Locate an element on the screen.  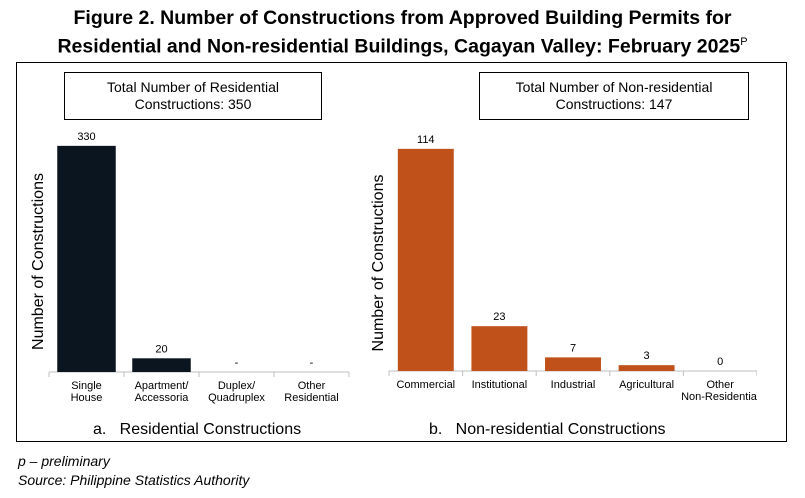
non-residential-y-axis-label: Number of Constructions is located at coordinates (378, 263).